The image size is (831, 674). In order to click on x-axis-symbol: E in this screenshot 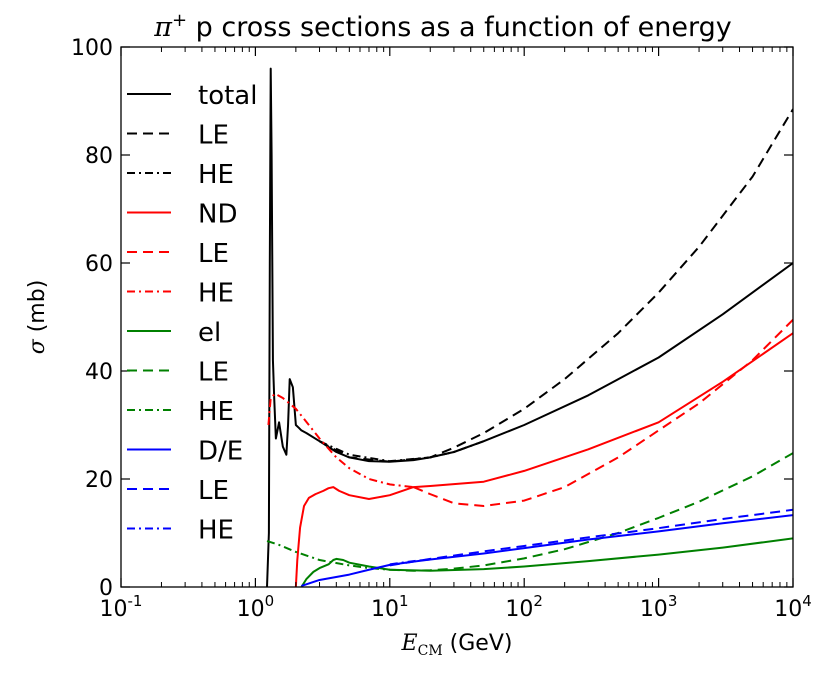, I will do `click(409, 643)`.